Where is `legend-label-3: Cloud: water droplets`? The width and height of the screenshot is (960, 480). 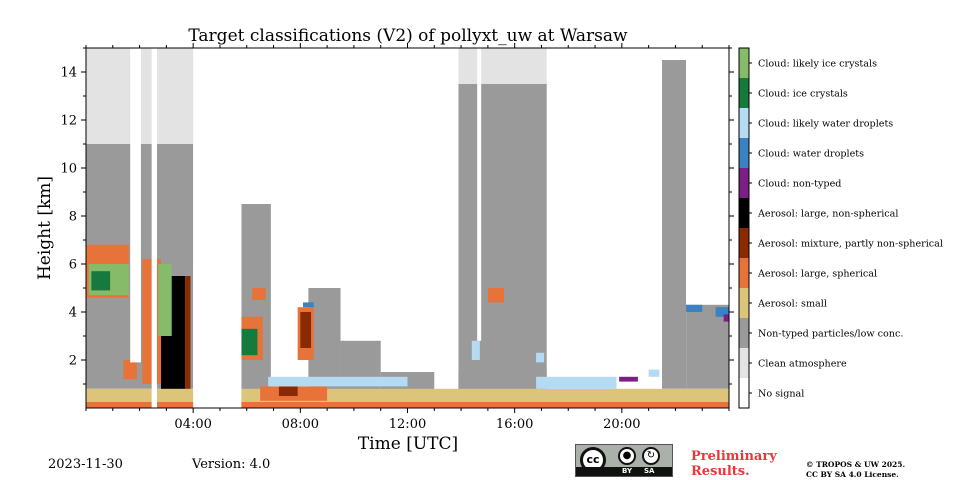 legend-label-3: Cloud: water droplets is located at coordinates (811, 154).